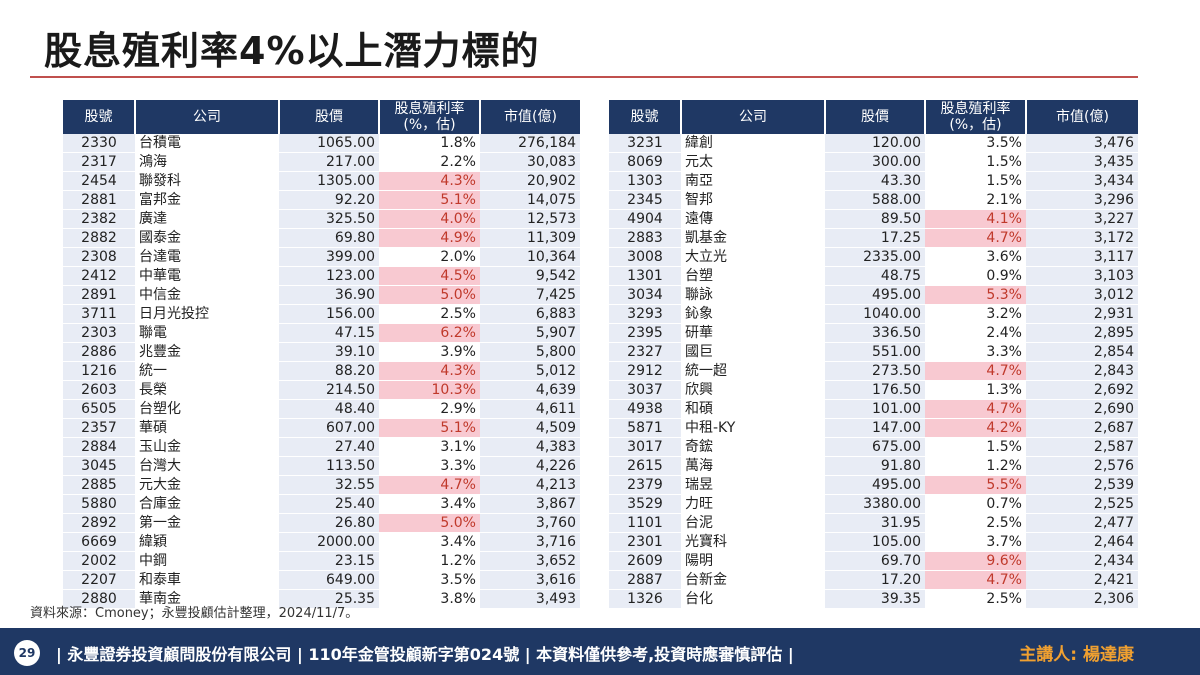  Describe the element at coordinates (975, 428) in the screenshot. I see `dividend-yield-cell: 4.2%` at that location.